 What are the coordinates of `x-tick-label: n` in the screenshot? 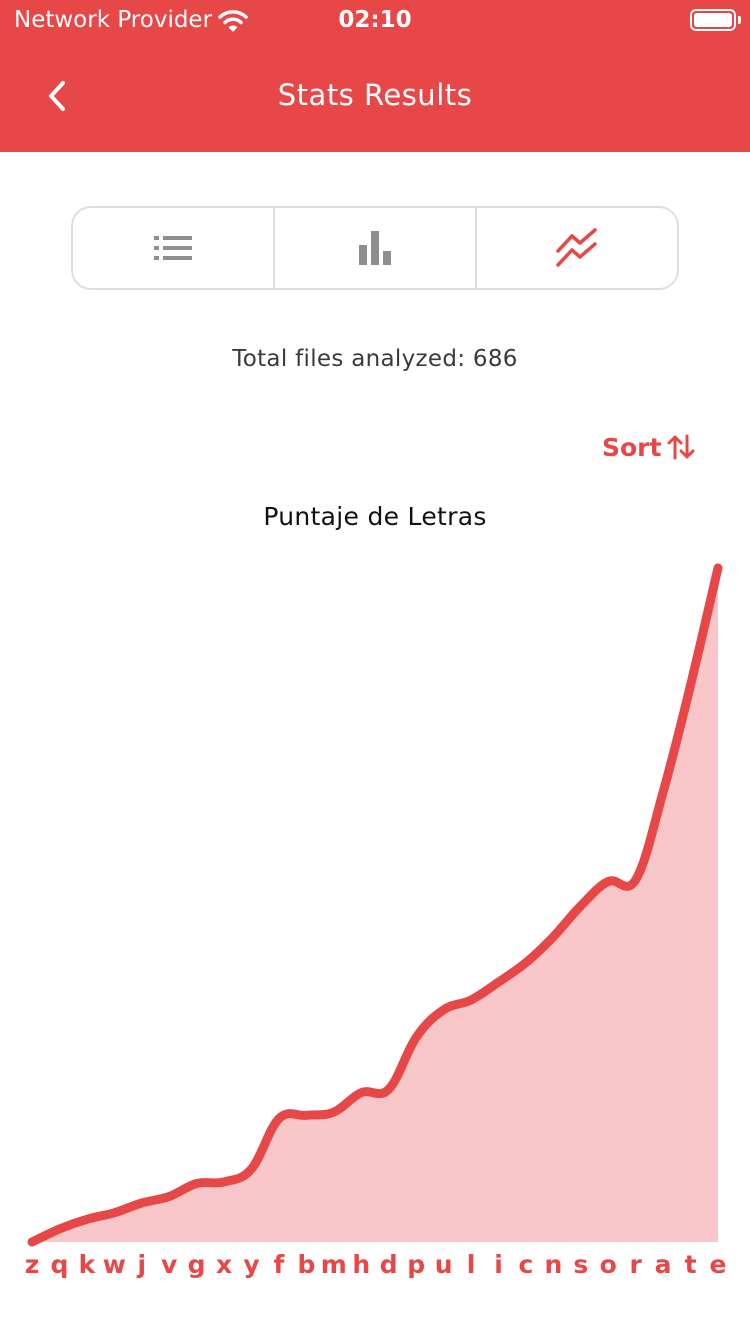 It's located at (553, 1264).